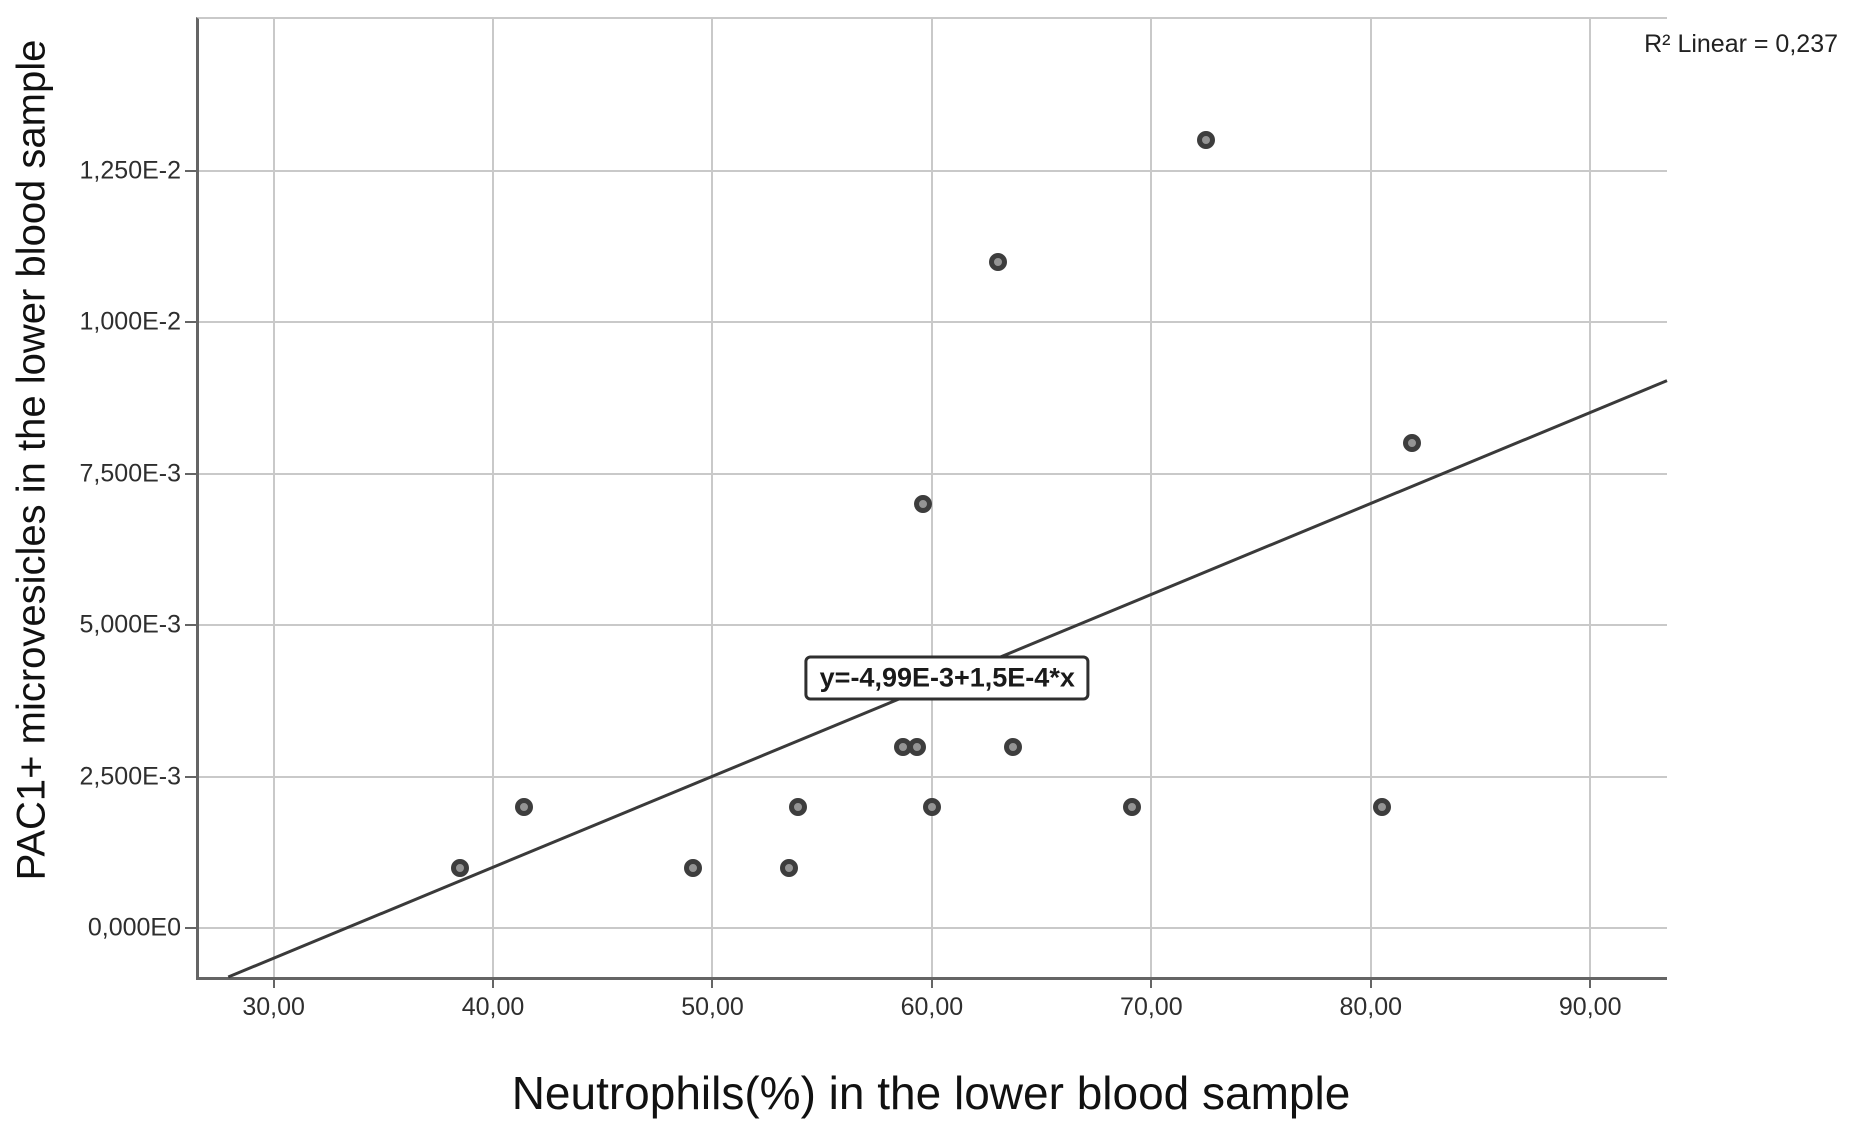 This screenshot has width=1864, height=1146. What do you see at coordinates (932, 1007) in the screenshot?
I see `x-tick-label: 60,00` at bounding box center [932, 1007].